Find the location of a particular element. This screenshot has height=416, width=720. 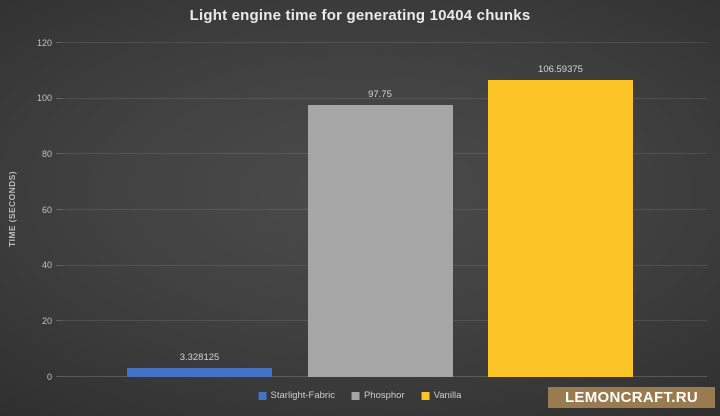

legend-item-starlight-fabric: Starlight-Fabric is located at coordinates (296, 395).